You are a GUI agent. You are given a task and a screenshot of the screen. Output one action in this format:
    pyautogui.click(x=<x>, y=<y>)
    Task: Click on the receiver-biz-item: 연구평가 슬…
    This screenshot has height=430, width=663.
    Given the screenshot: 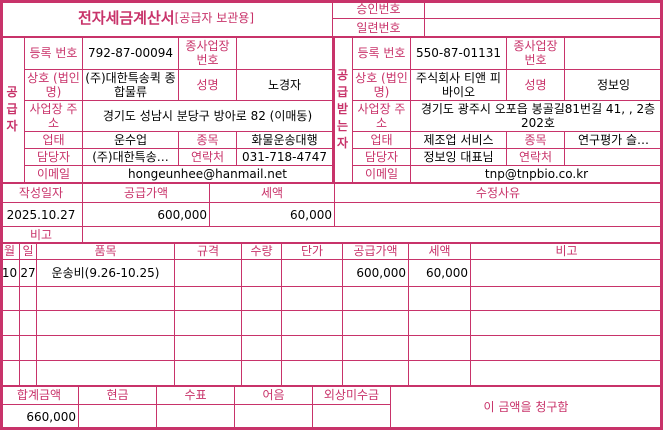 What is the action you would take?
    pyautogui.click(x=613, y=140)
    